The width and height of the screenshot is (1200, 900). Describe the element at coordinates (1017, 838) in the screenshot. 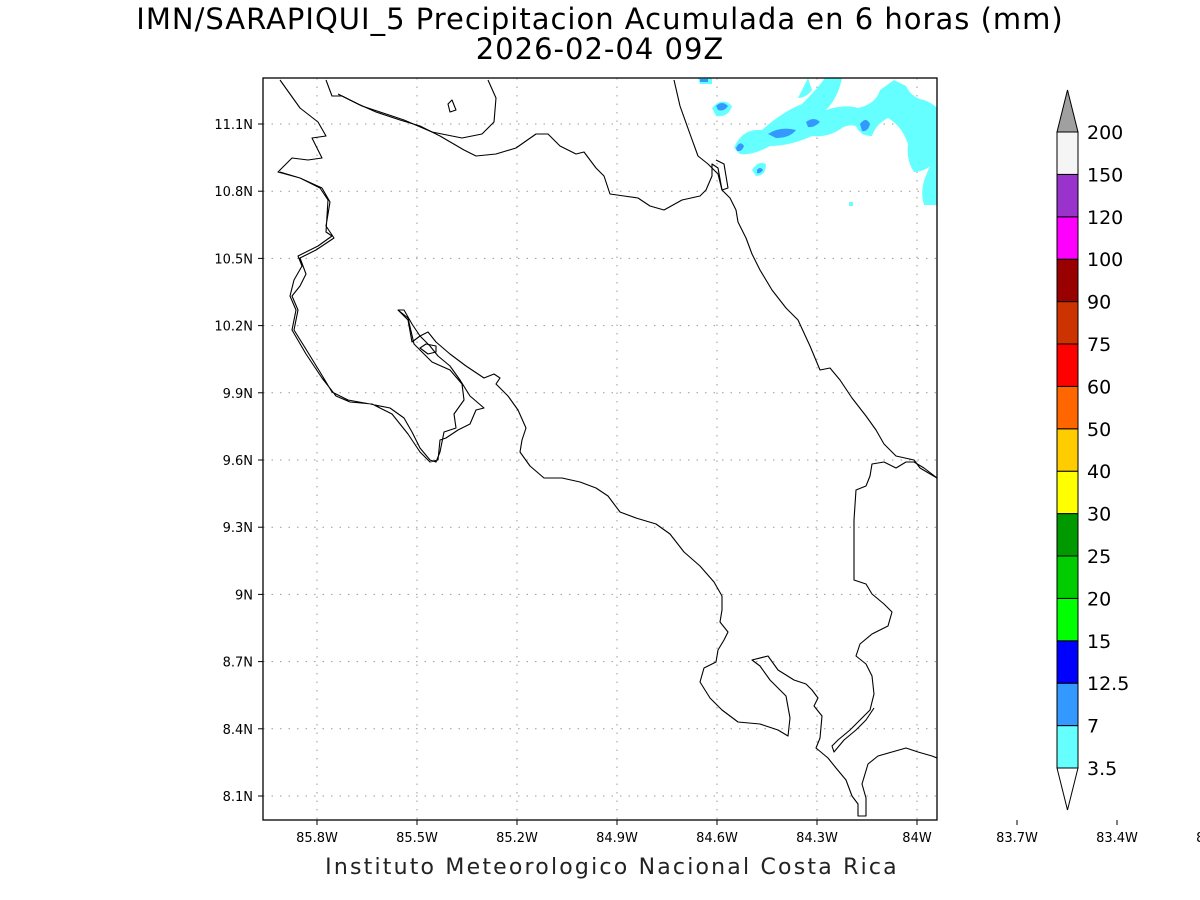

I see `lon-tick-label: 83.7W` at that location.